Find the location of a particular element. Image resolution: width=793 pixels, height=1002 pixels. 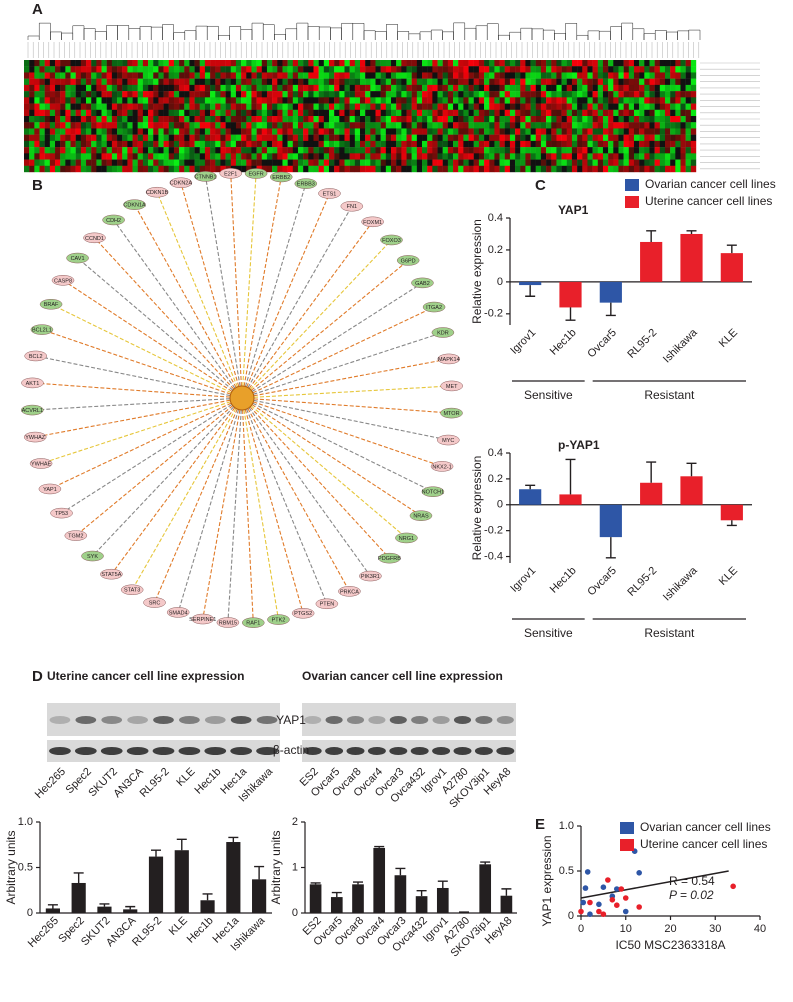

bar is located at coordinates (651, 494).